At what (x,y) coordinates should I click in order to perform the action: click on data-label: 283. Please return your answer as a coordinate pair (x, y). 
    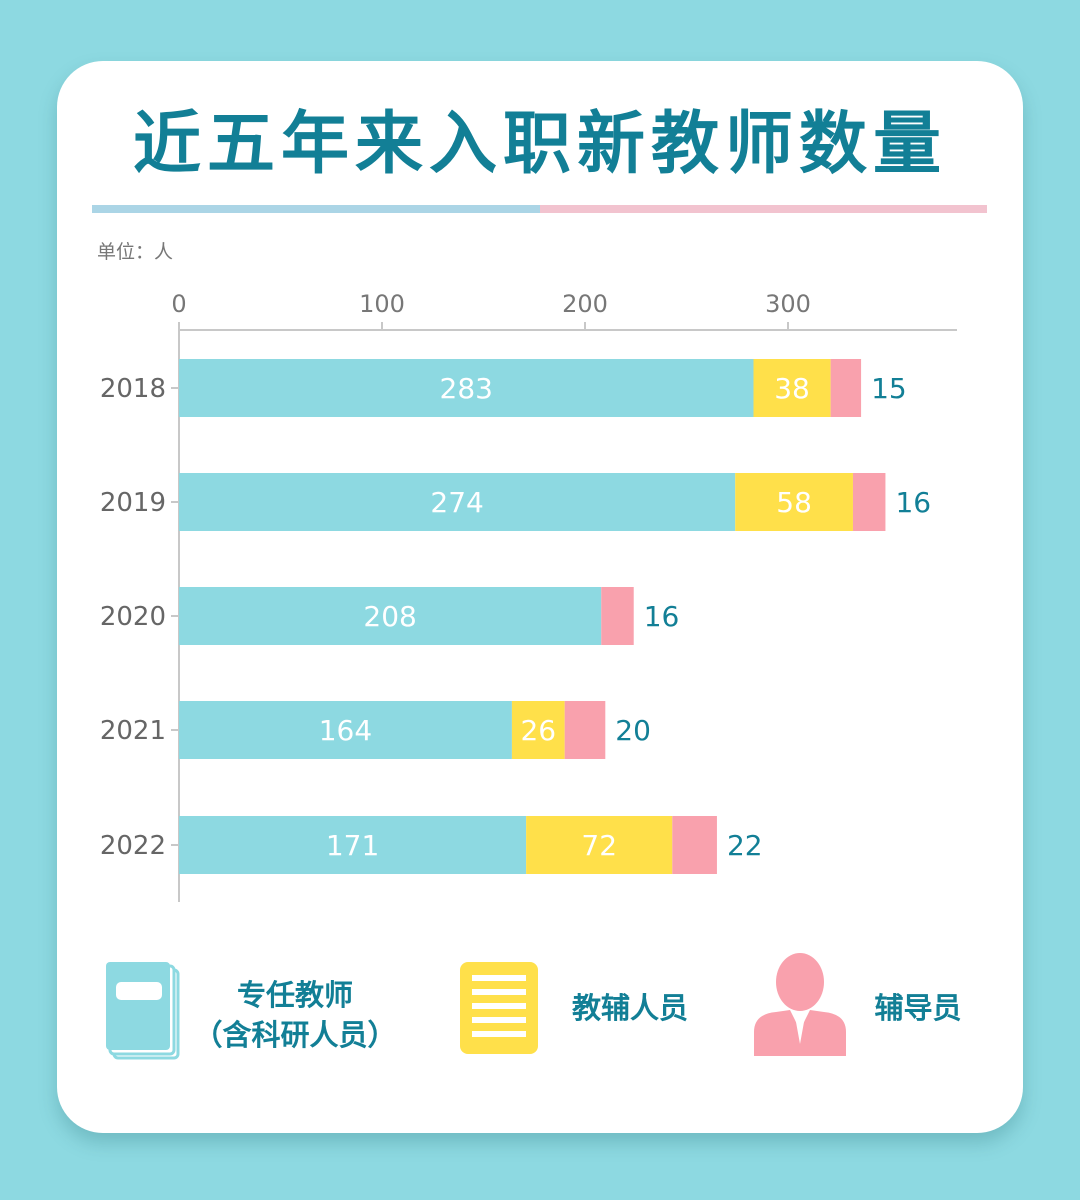
    Looking at the image, I should click on (466, 388).